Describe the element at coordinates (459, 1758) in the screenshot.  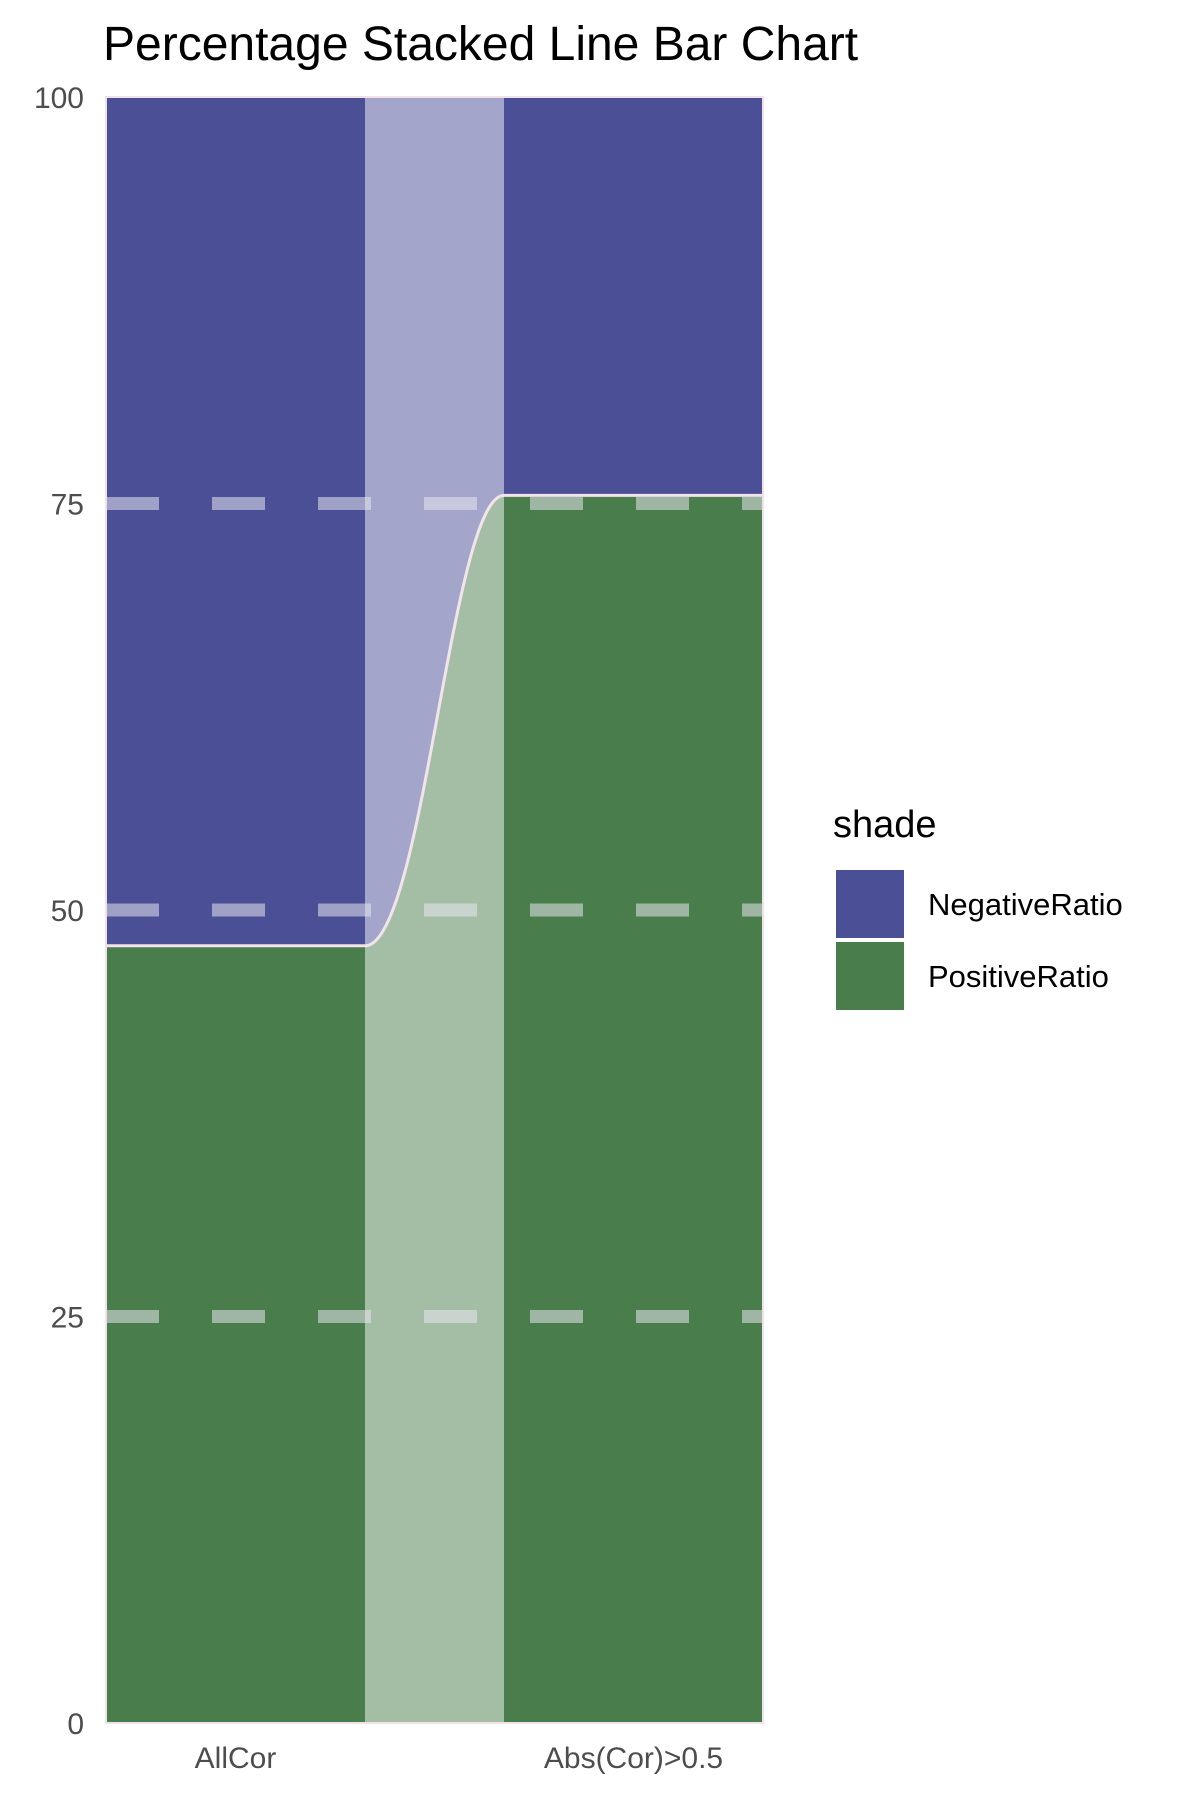
I see `x-axis-ticks: AllCor Abs(Cor)>0.5` at that location.